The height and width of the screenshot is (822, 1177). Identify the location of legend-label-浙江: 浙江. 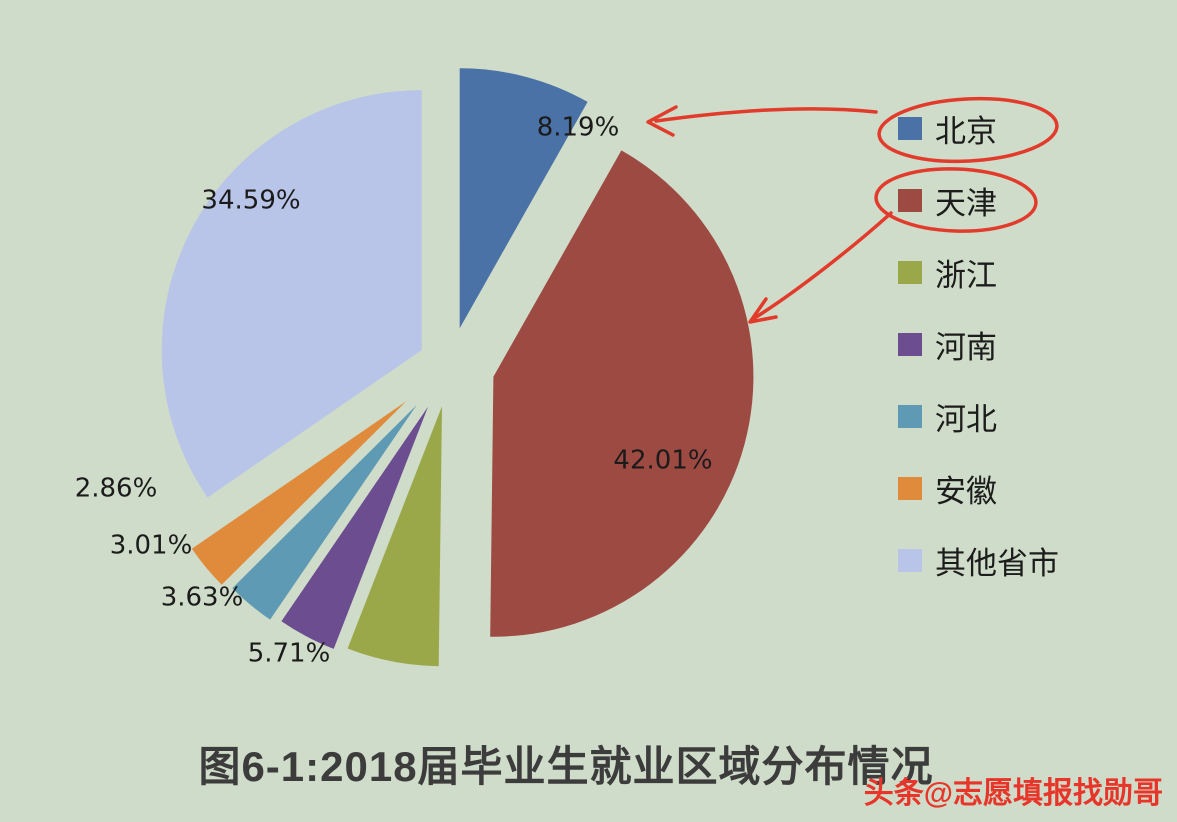
(966, 275).